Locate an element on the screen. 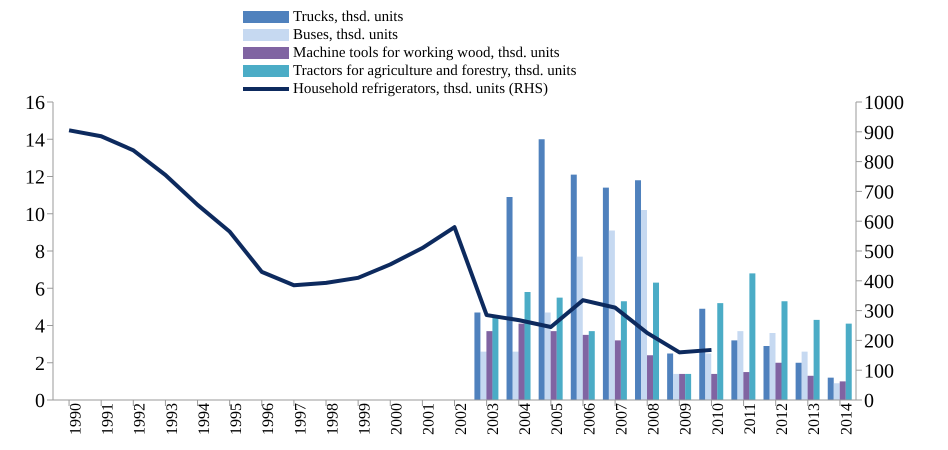 The height and width of the screenshot is (450, 948). x-tick-label: 1993 is located at coordinates (172, 419).